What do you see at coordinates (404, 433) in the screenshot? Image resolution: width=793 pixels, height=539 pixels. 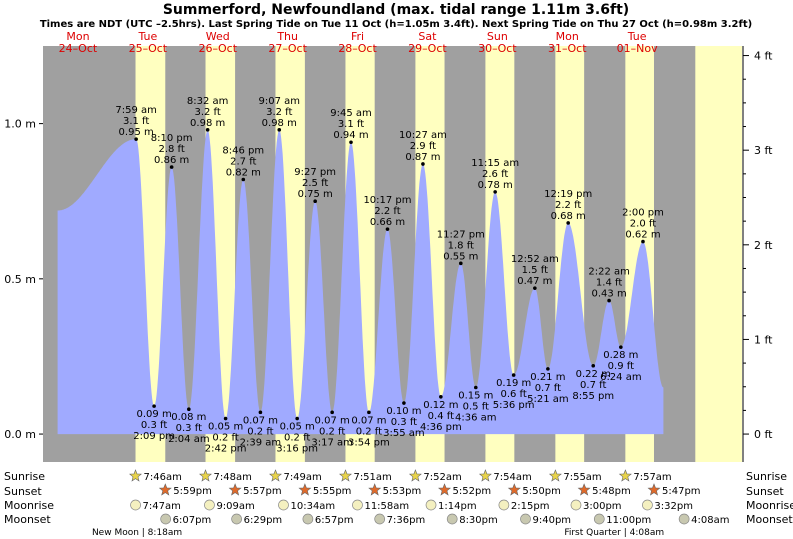 I see `tide-label: 3:55 am` at bounding box center [404, 433].